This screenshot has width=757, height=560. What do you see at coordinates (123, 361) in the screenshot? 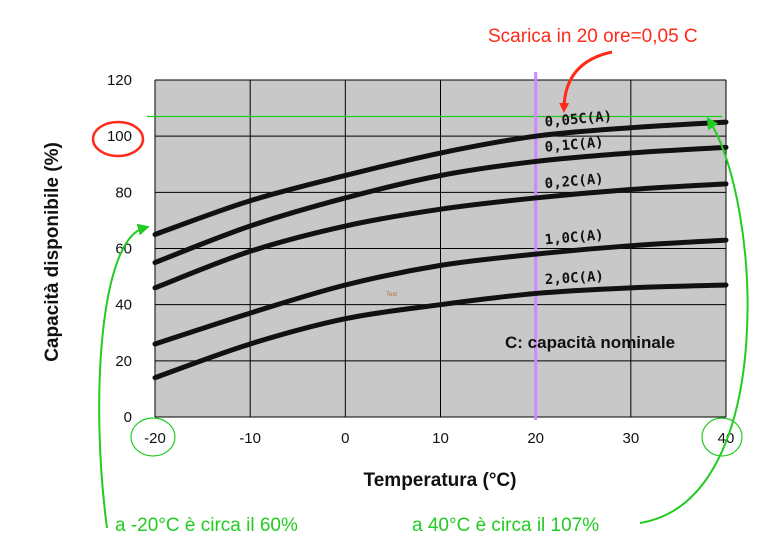
I see `y-tick-label: 20` at bounding box center [123, 361].